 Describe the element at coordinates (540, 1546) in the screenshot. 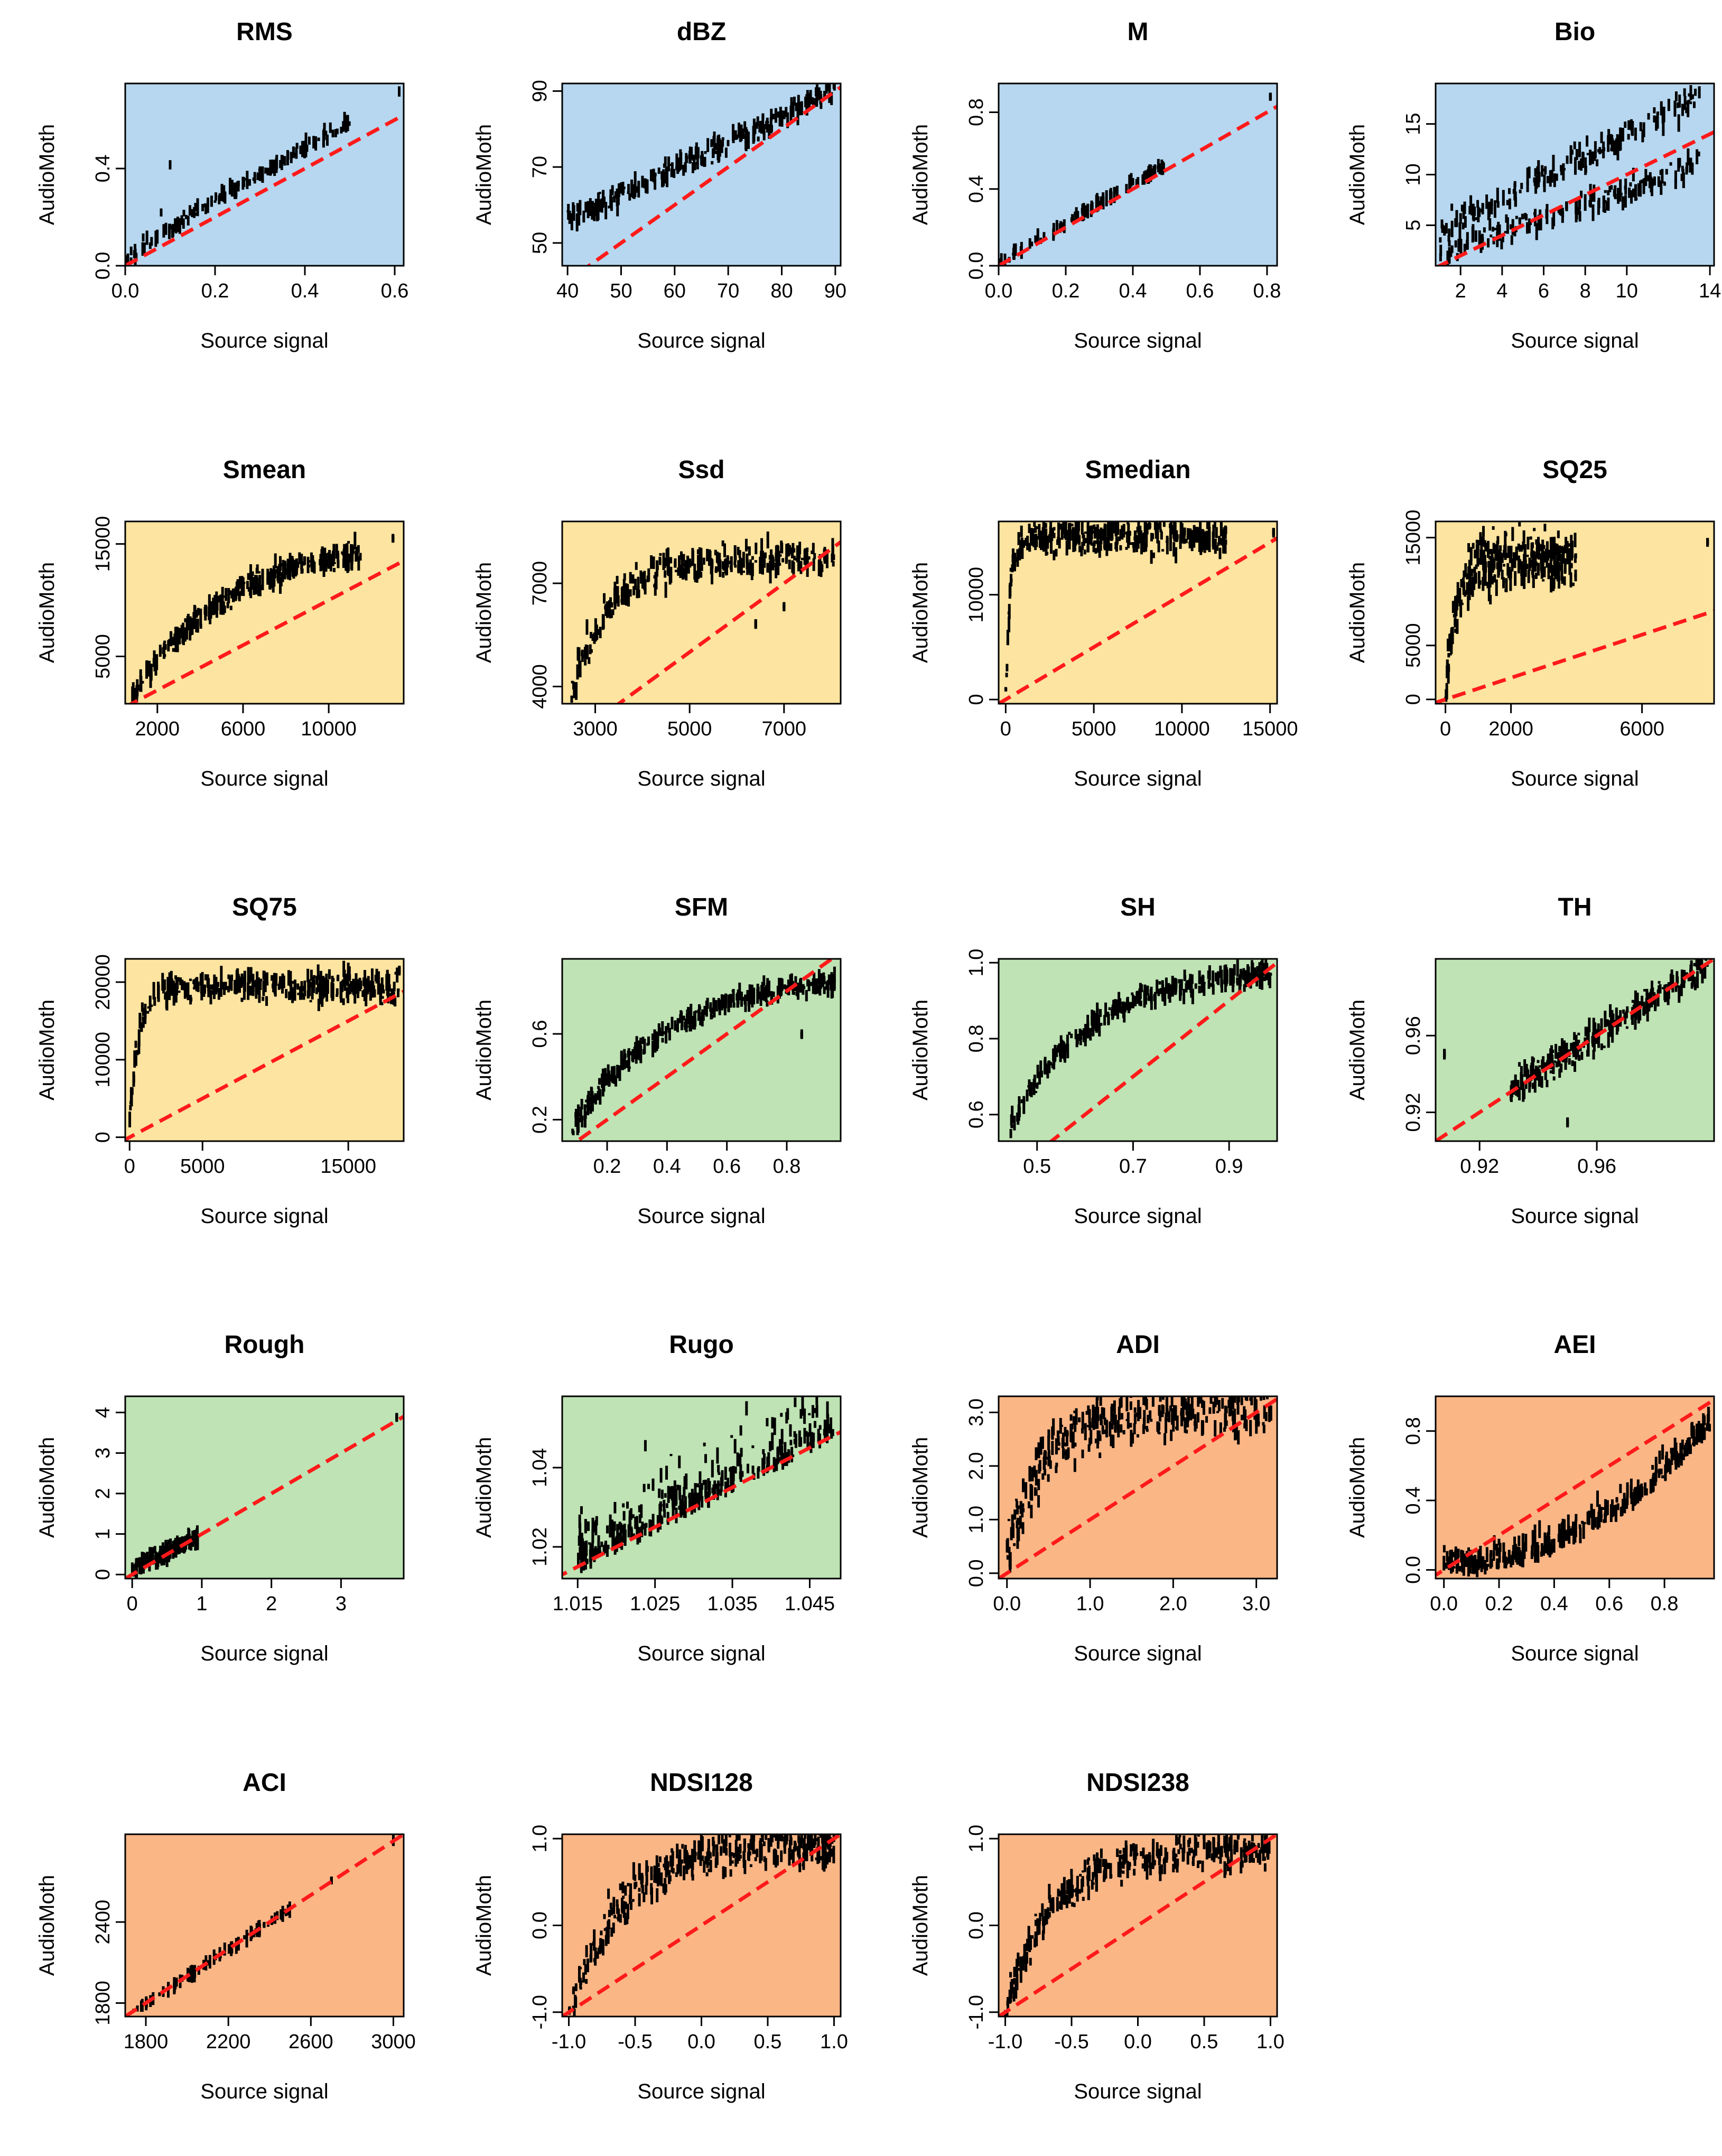

I see `y-tick-label: 1.02` at that location.